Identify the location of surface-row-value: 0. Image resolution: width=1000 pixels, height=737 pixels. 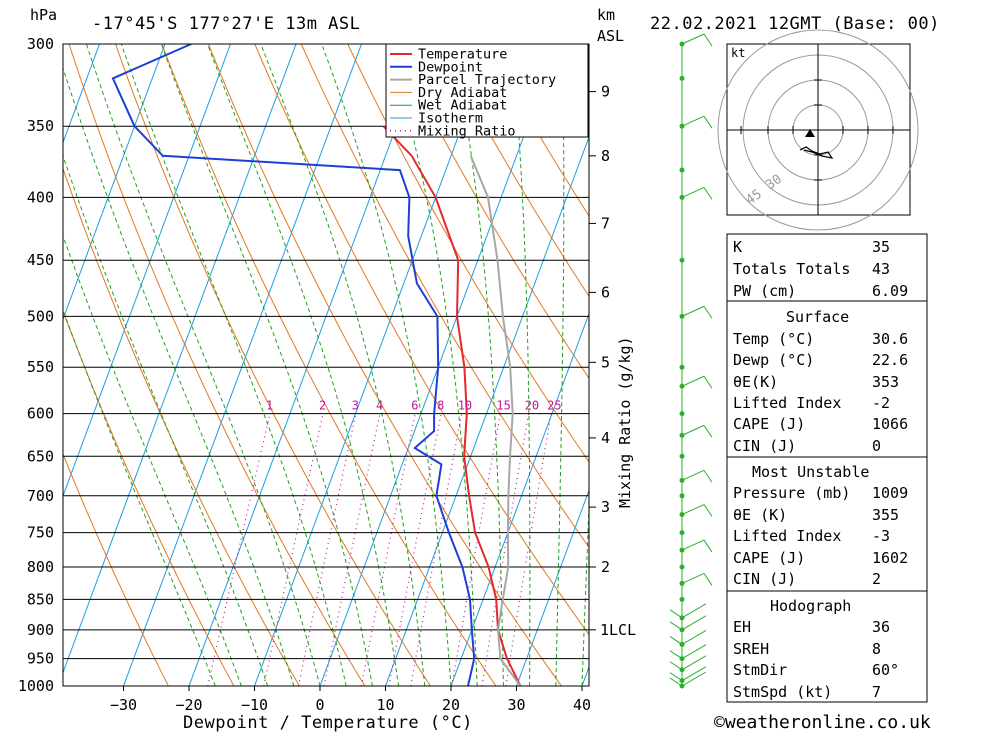
(876, 446).